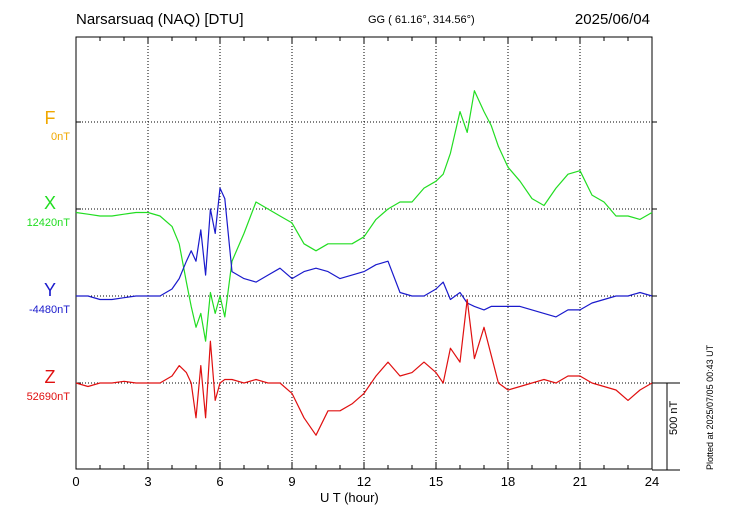 The width and height of the screenshot is (730, 520). What do you see at coordinates (49, 203) in the screenshot?
I see `component-x-label: X` at bounding box center [49, 203].